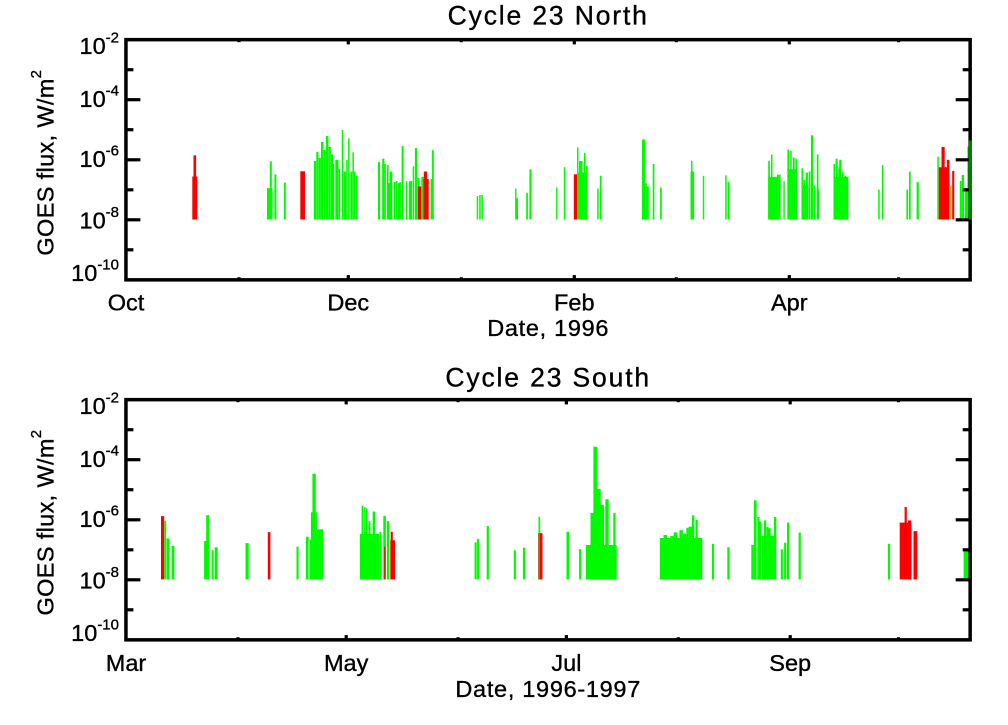 This screenshot has height=725, width=1008. I want to click on svg-text: Dec, so click(348, 303).